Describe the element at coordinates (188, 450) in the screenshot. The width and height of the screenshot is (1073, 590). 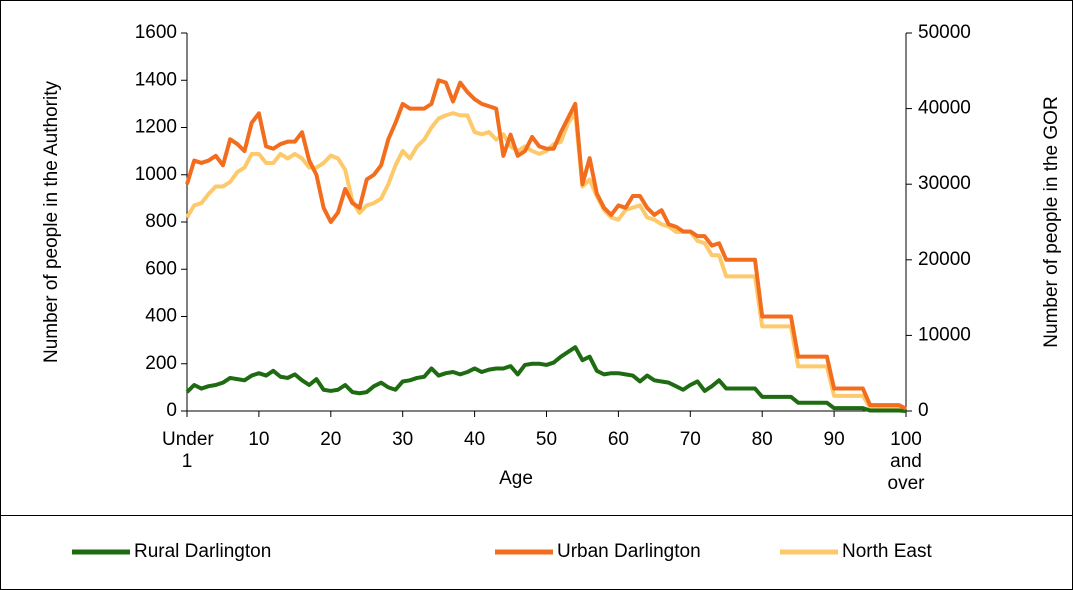
I see `x-tick-label: Under 1` at that location.